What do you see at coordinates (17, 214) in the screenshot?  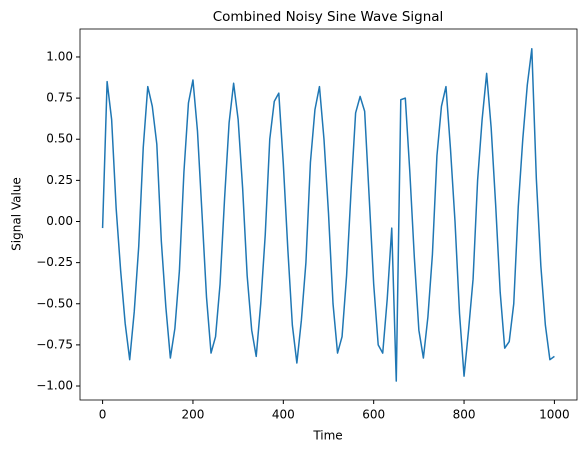 I see `y-axis-label: Signal Value` at bounding box center [17, 214].